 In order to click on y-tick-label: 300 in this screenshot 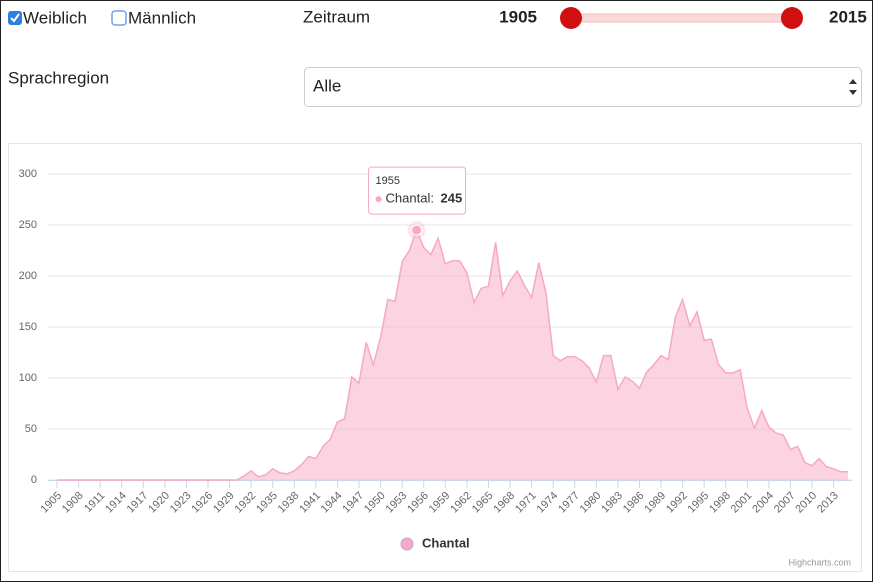, I will do `click(28, 174)`.